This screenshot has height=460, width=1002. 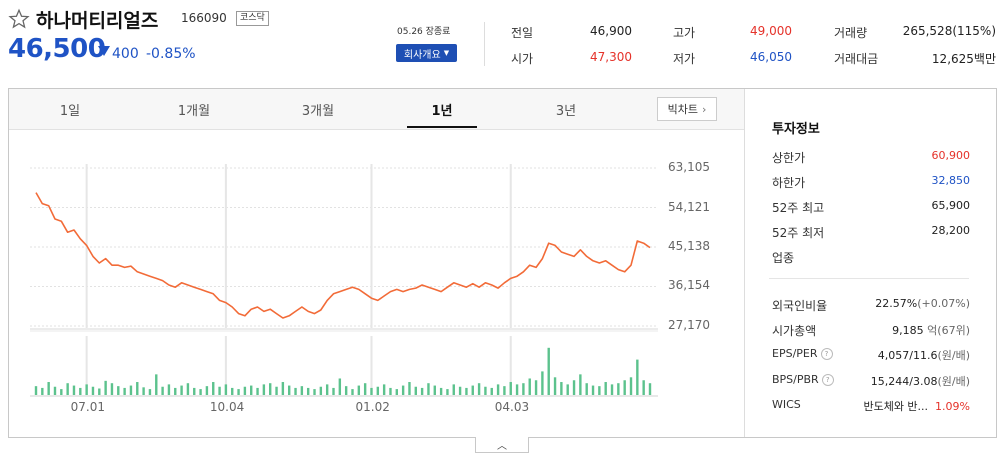 What do you see at coordinates (951, 205) in the screenshot?
I see `week52-high-value: 65,900` at bounding box center [951, 205].